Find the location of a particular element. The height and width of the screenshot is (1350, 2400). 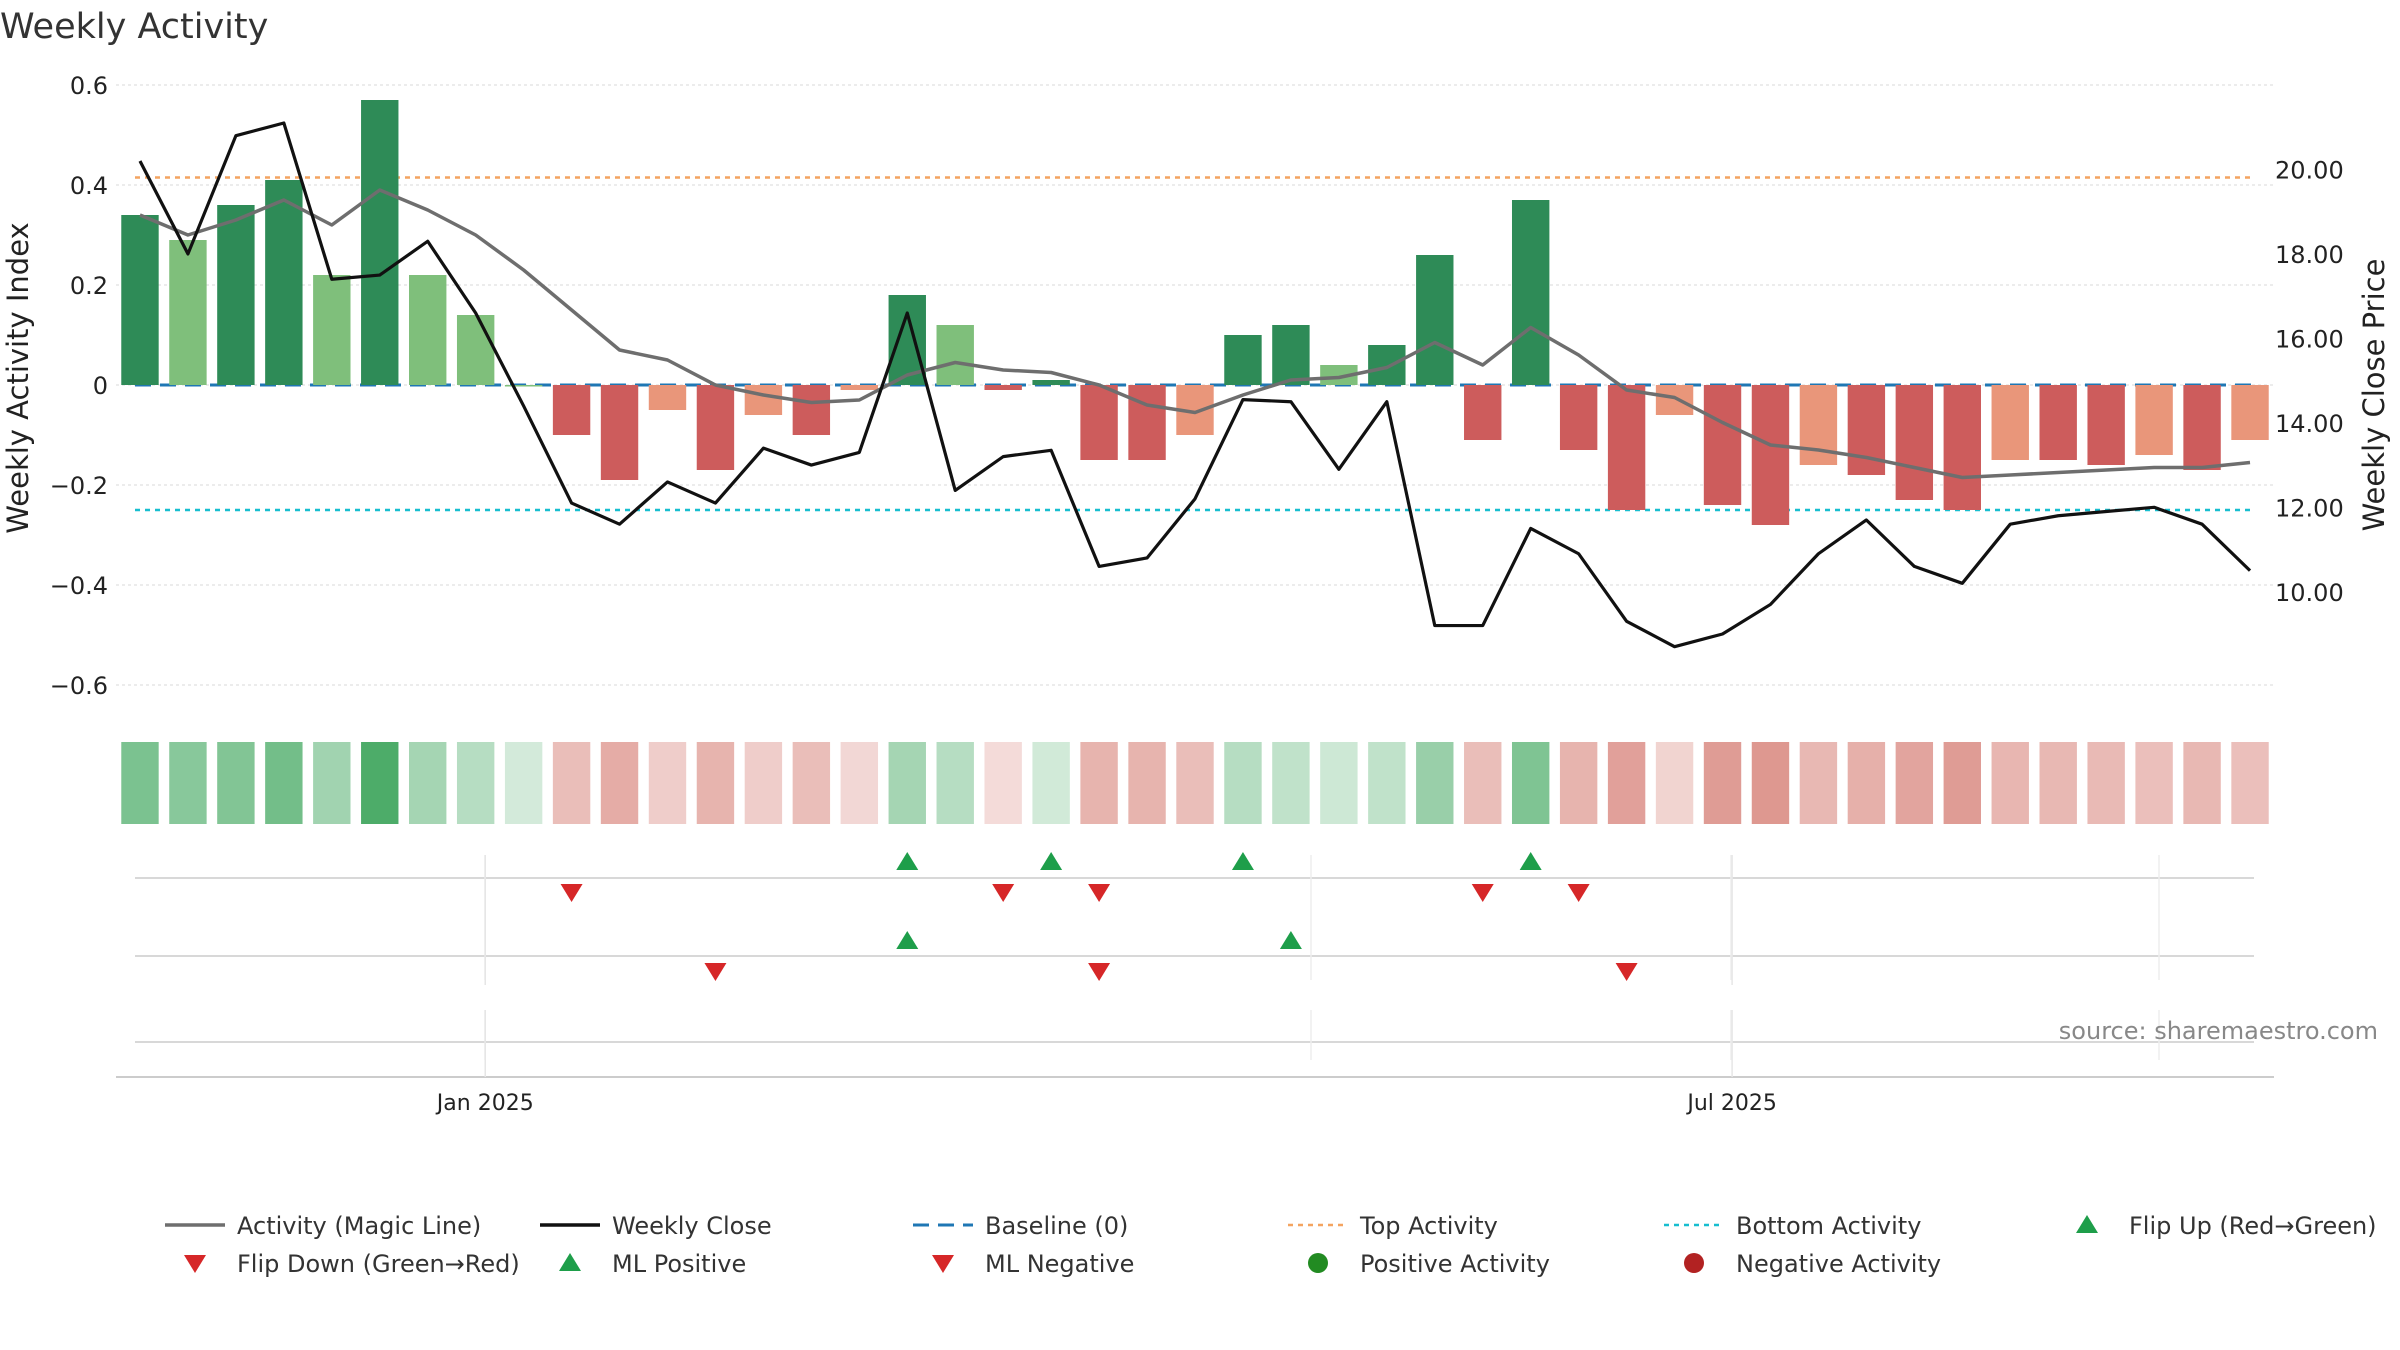

legend-item: Positive Activity is located at coordinates (1429, 1264).